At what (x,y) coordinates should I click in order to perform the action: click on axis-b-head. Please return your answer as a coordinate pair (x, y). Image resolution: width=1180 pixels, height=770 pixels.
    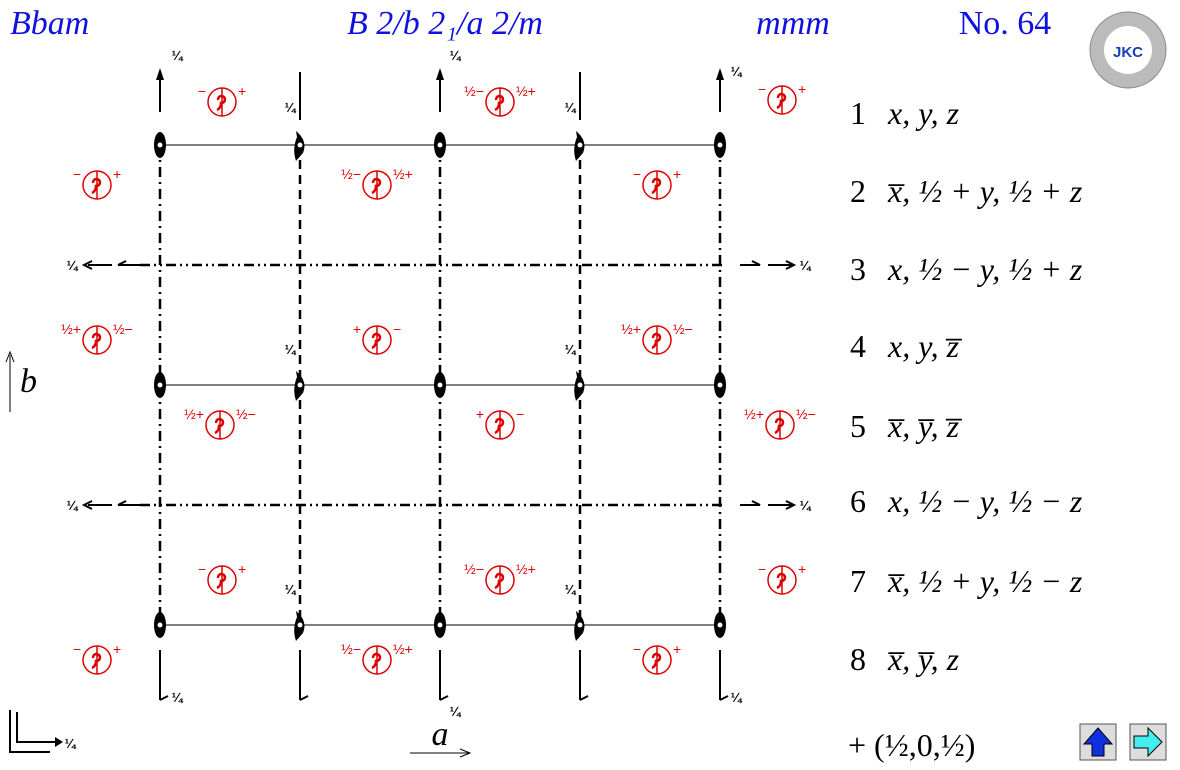
    Looking at the image, I should click on (10, 356).